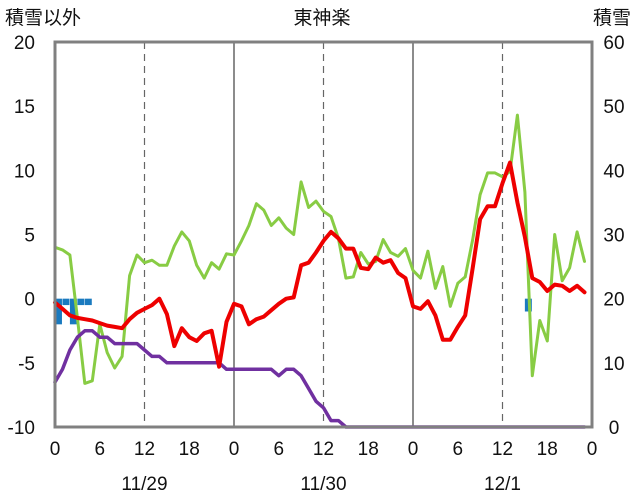  I want to click on right-y-tick-label: 50, so click(613, 107).